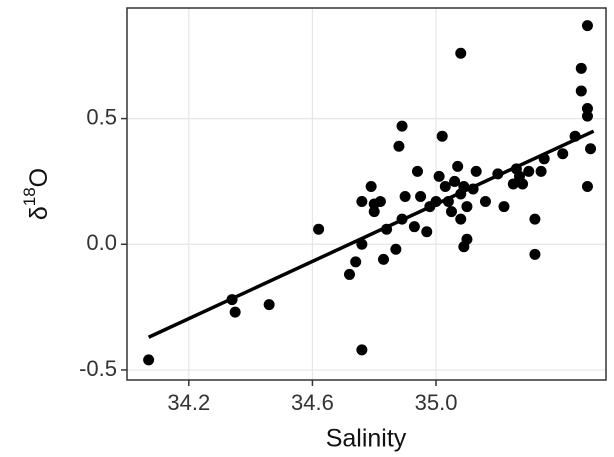 The width and height of the screenshot is (614, 457). Describe the element at coordinates (98, 368) in the screenshot. I see `y-tick-label: -0.5` at that location.